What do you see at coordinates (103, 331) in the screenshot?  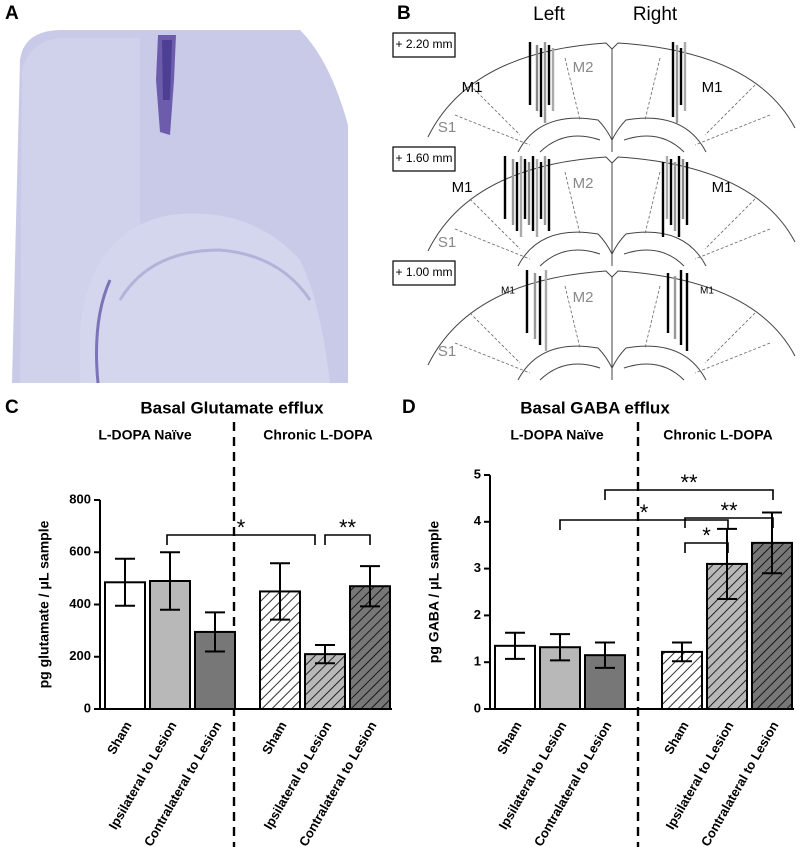 I see `tissue-edge` at bounding box center [103, 331].